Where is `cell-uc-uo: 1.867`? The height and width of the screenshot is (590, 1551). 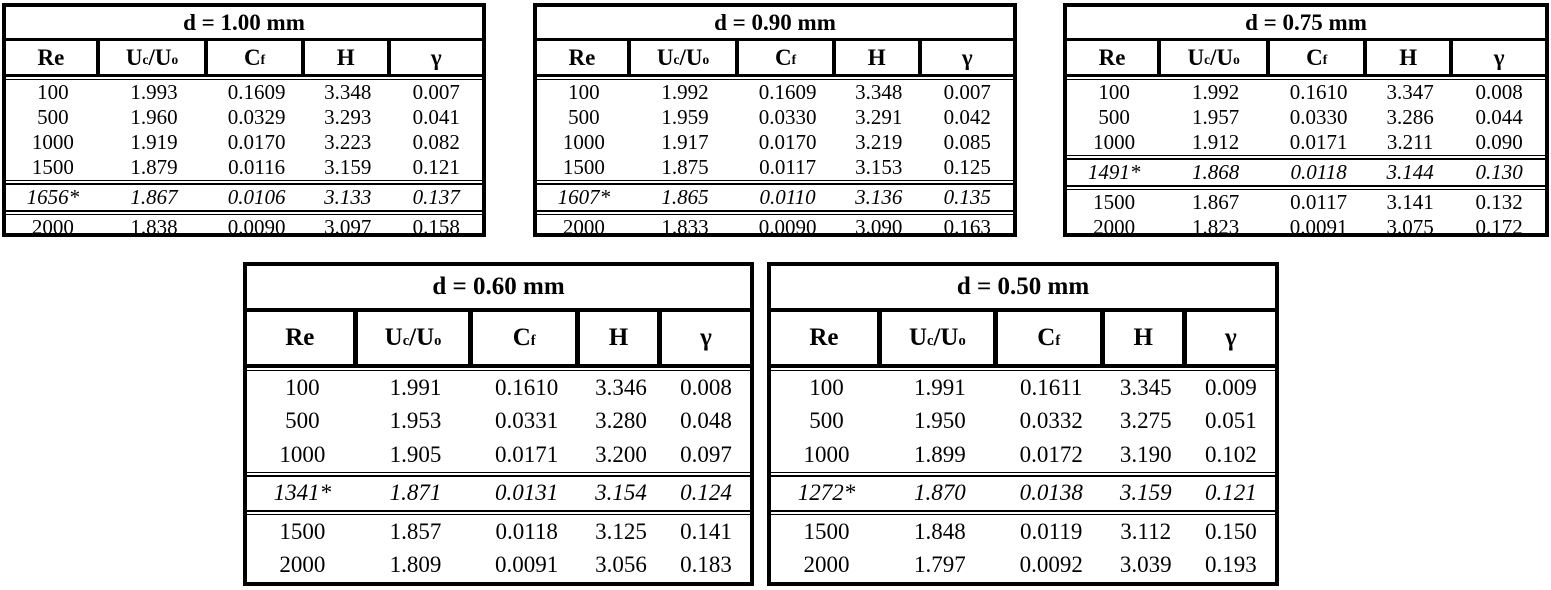 cell-uc-uo: 1.867 is located at coordinates (154, 197).